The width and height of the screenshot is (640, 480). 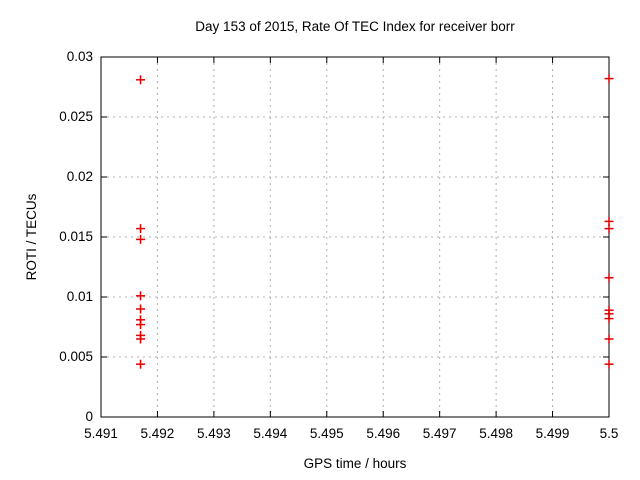 I want to click on y-tick-label: 0.02, so click(x=79, y=176).